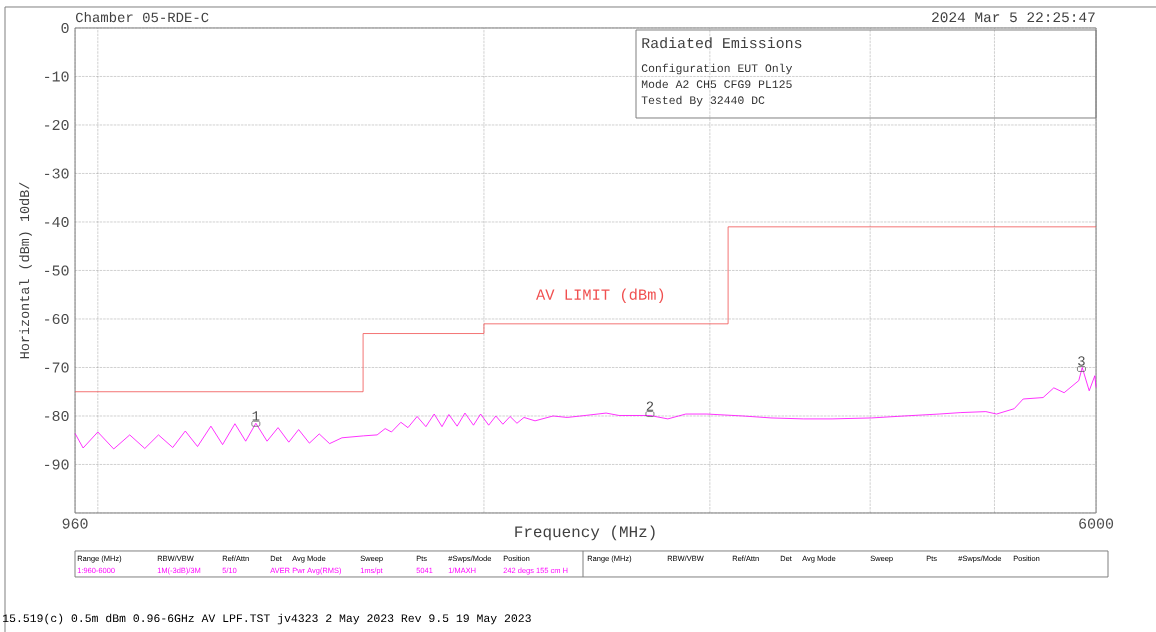 Image resolution: width=1156 pixels, height=632 pixels. Describe the element at coordinates (585, 533) in the screenshot. I see `x-axis-title: Frequency (MHz)` at that location.